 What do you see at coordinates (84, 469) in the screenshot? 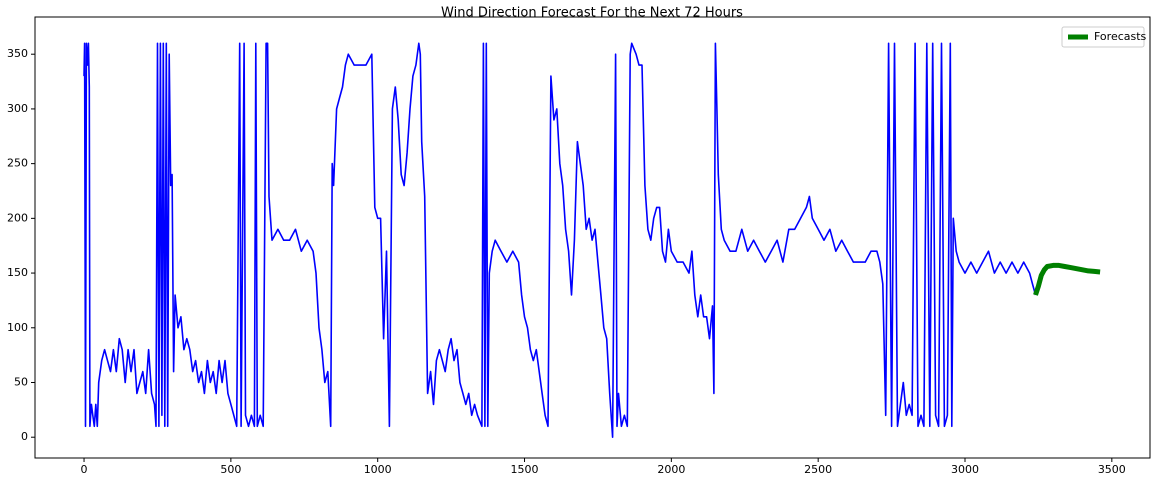
I see `x-tick-label: 0` at bounding box center [84, 469].